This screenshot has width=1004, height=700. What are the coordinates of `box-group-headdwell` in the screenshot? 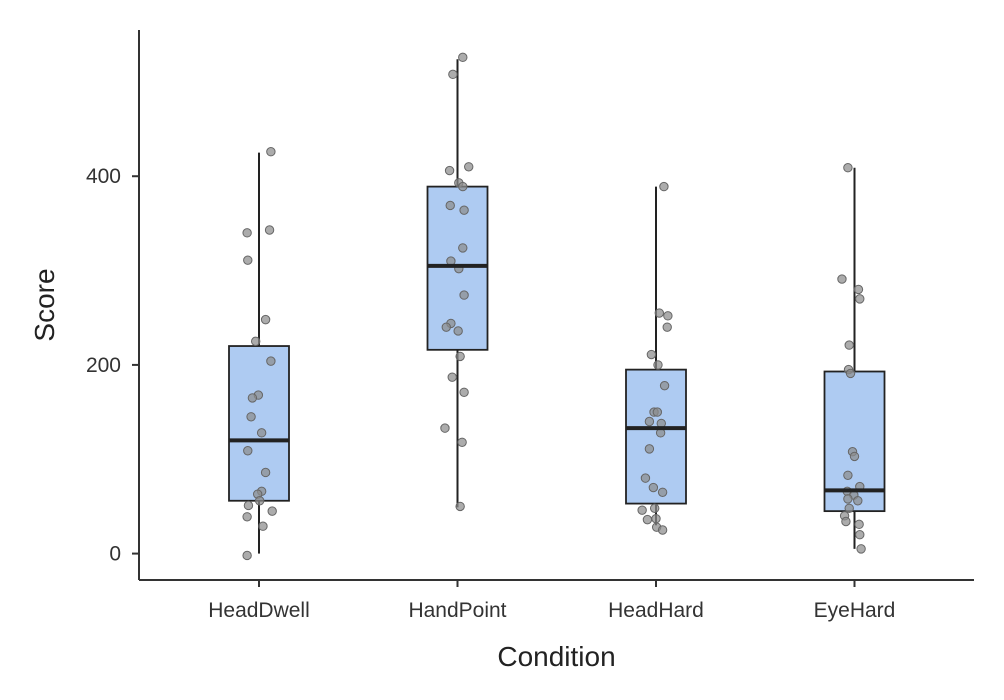 It's located at (259, 353).